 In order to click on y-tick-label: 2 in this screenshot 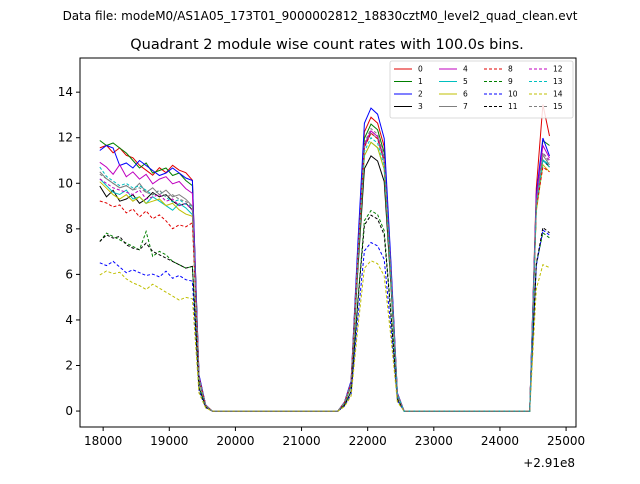, I will do `click(69, 366)`.